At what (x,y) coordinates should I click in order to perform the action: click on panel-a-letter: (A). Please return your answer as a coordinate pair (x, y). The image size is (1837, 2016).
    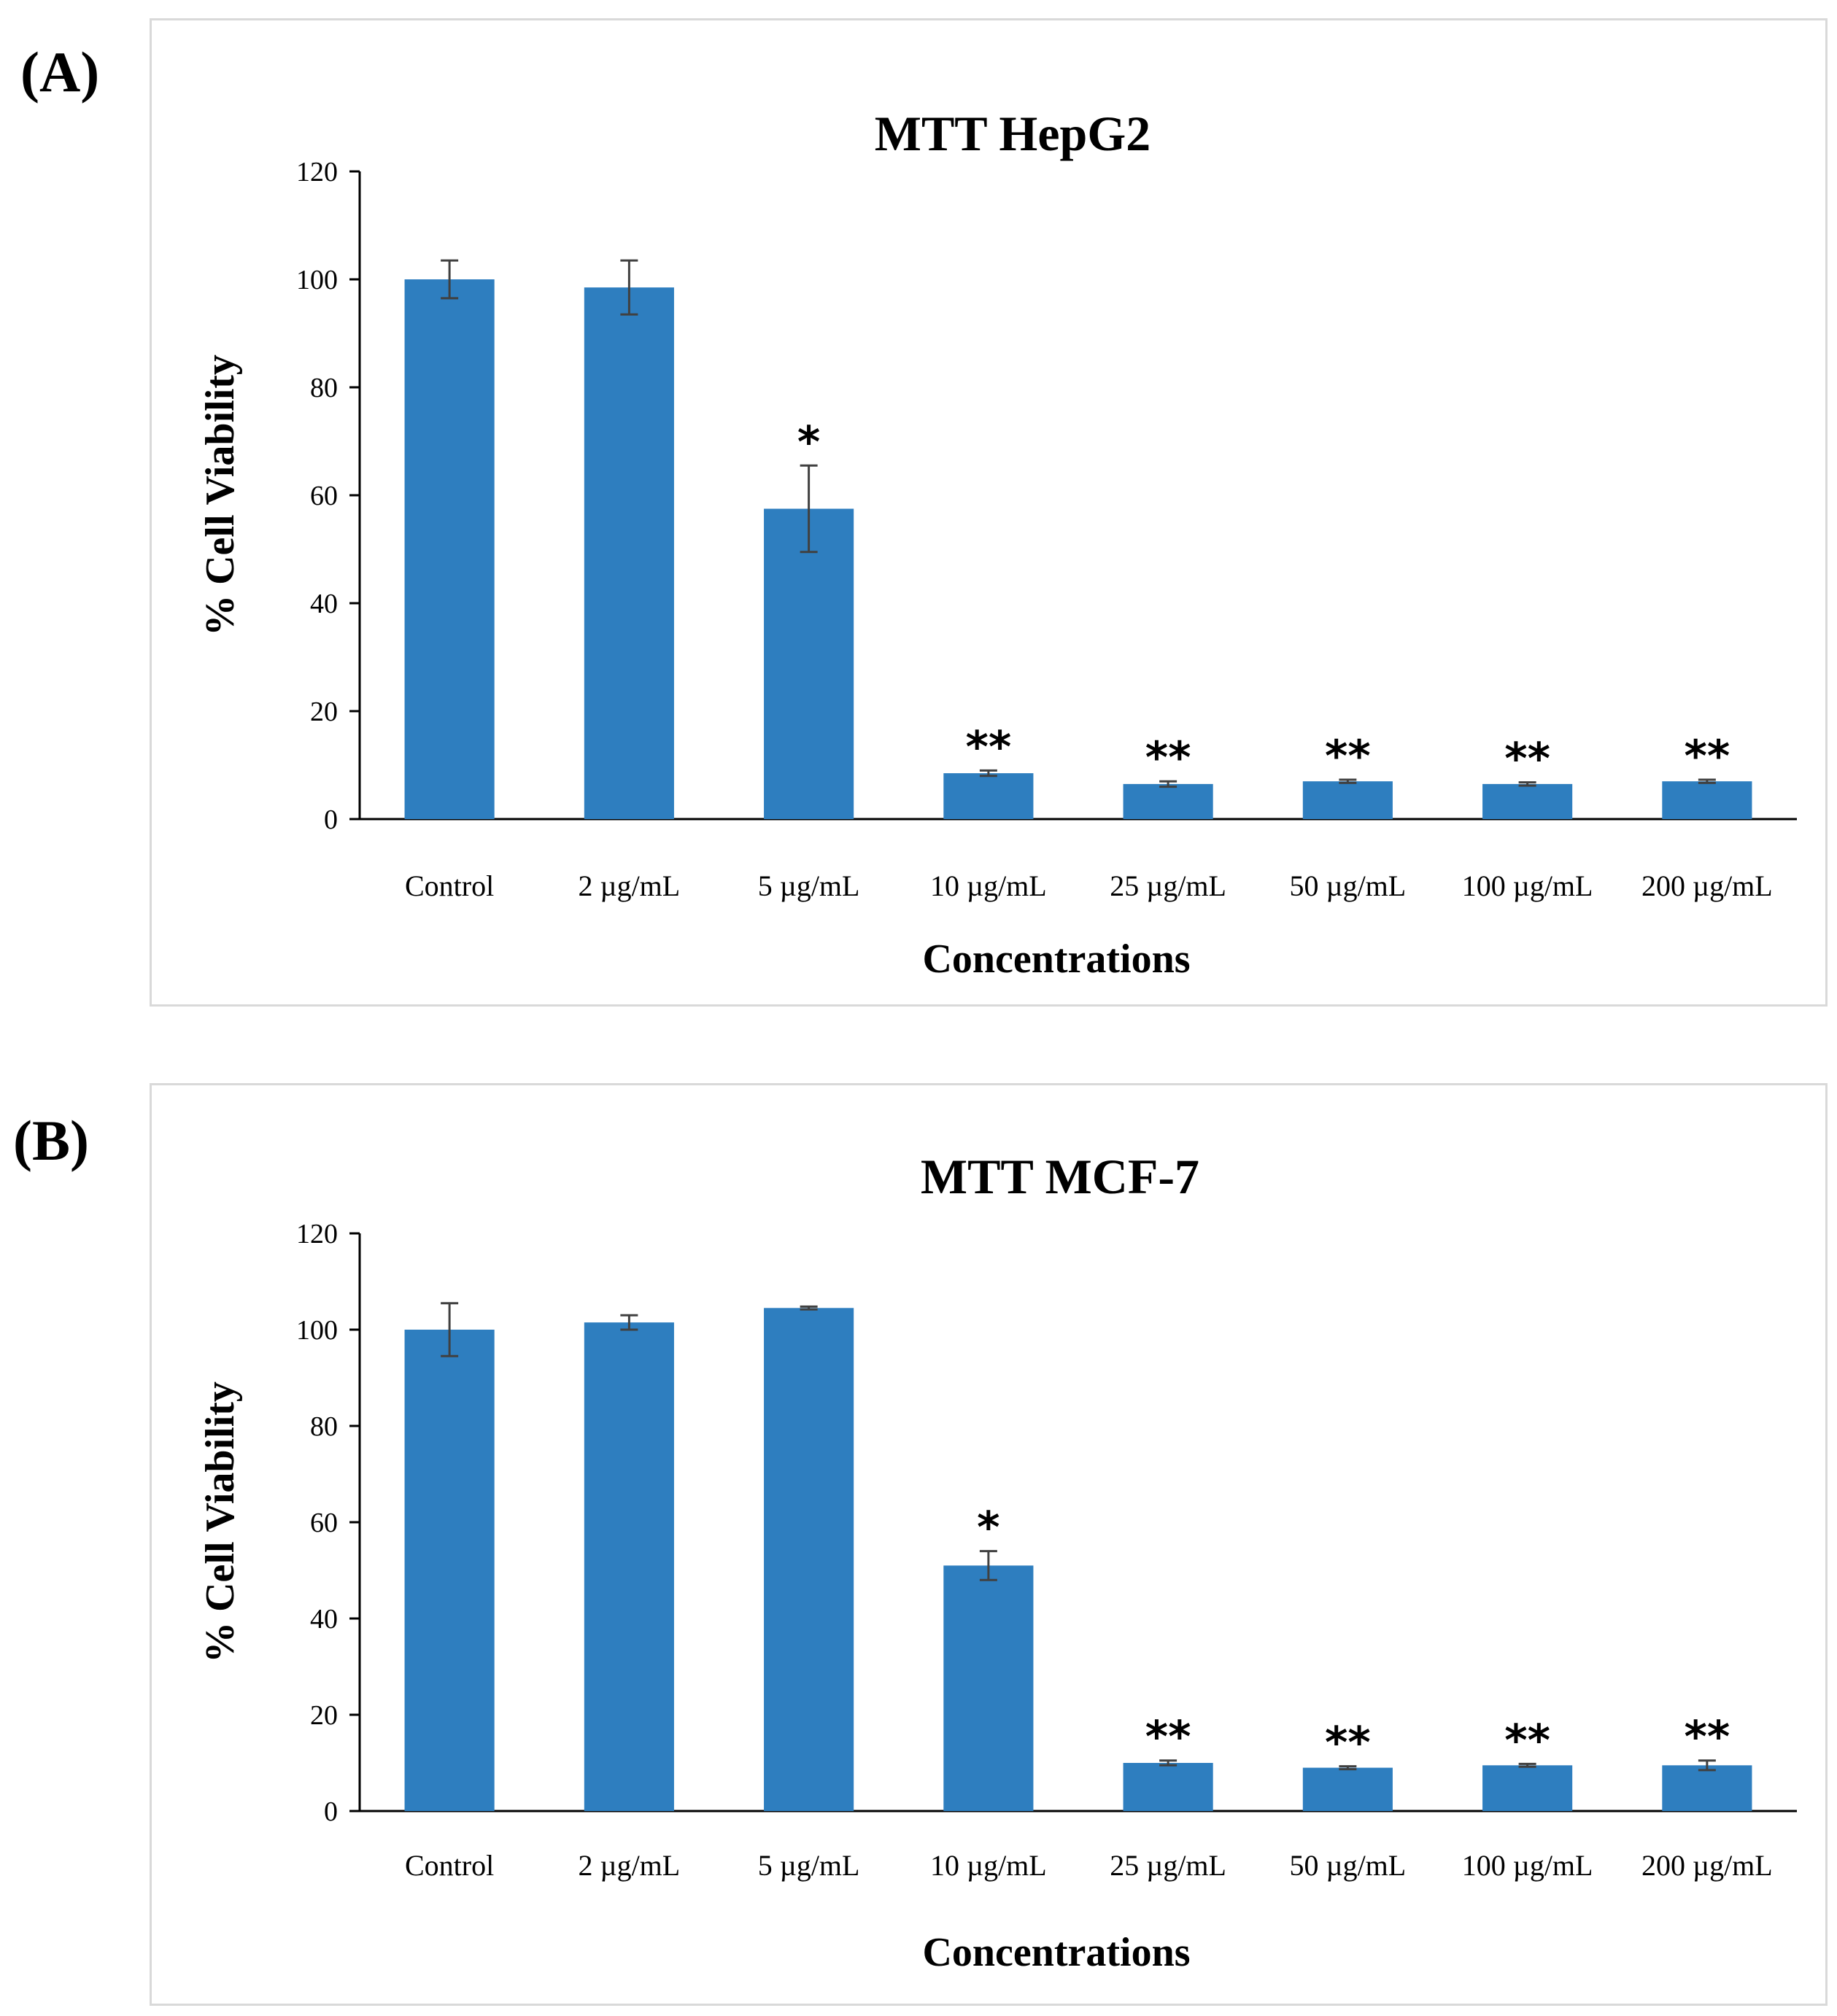
    Looking at the image, I should click on (60, 72).